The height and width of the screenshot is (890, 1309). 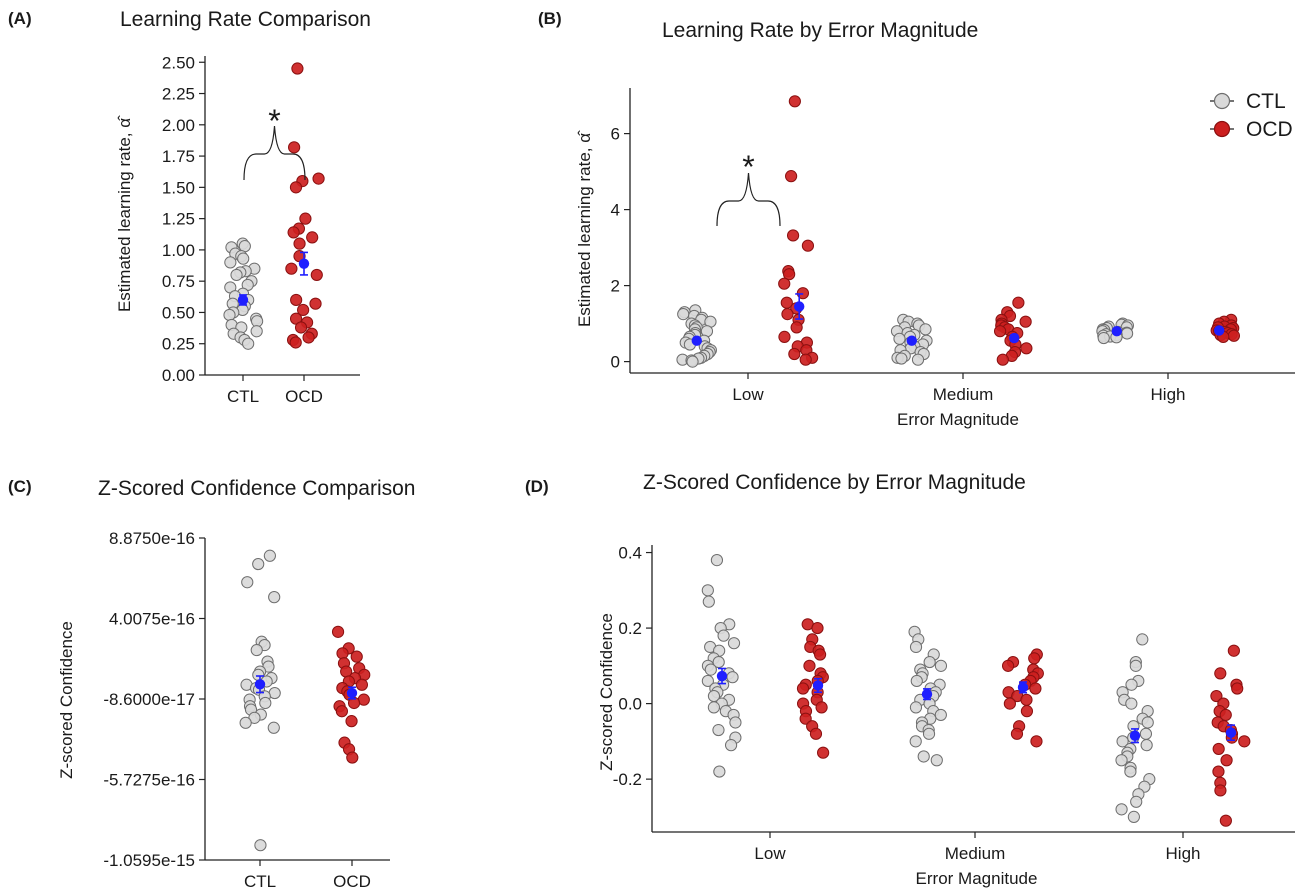 What do you see at coordinates (178, 375) in the screenshot?
I see `y-tick-label: 0.00` at bounding box center [178, 375].